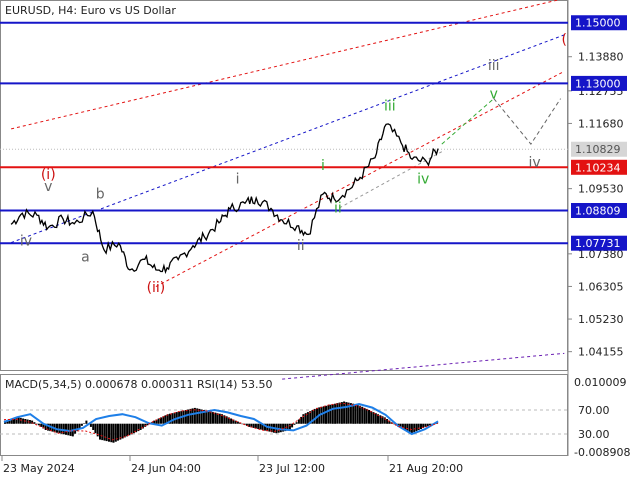  Describe the element at coordinates (388, 181) in the screenshot. I see `trend-line-gray` at that location.